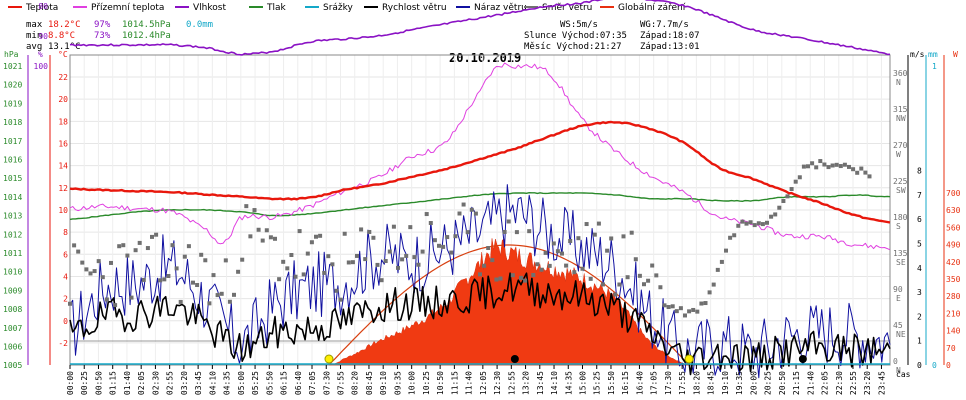 The width and height of the screenshot is (966, 400). What do you see at coordinates (40, 54) in the screenshot?
I see `axis-humidity-unit: %` at bounding box center [40, 54].